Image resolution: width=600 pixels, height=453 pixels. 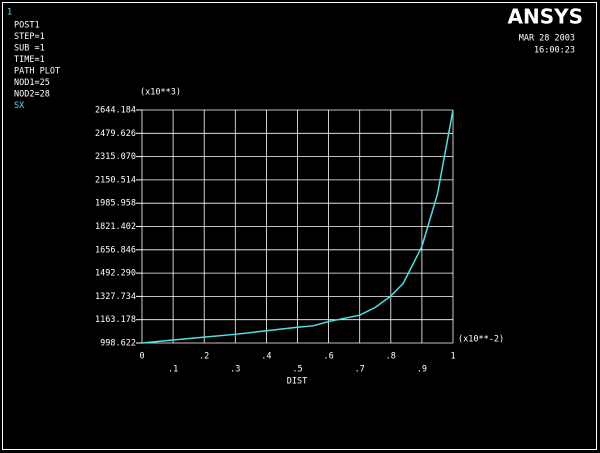 I want to click on x-tick-label: 0, so click(x=141, y=357).